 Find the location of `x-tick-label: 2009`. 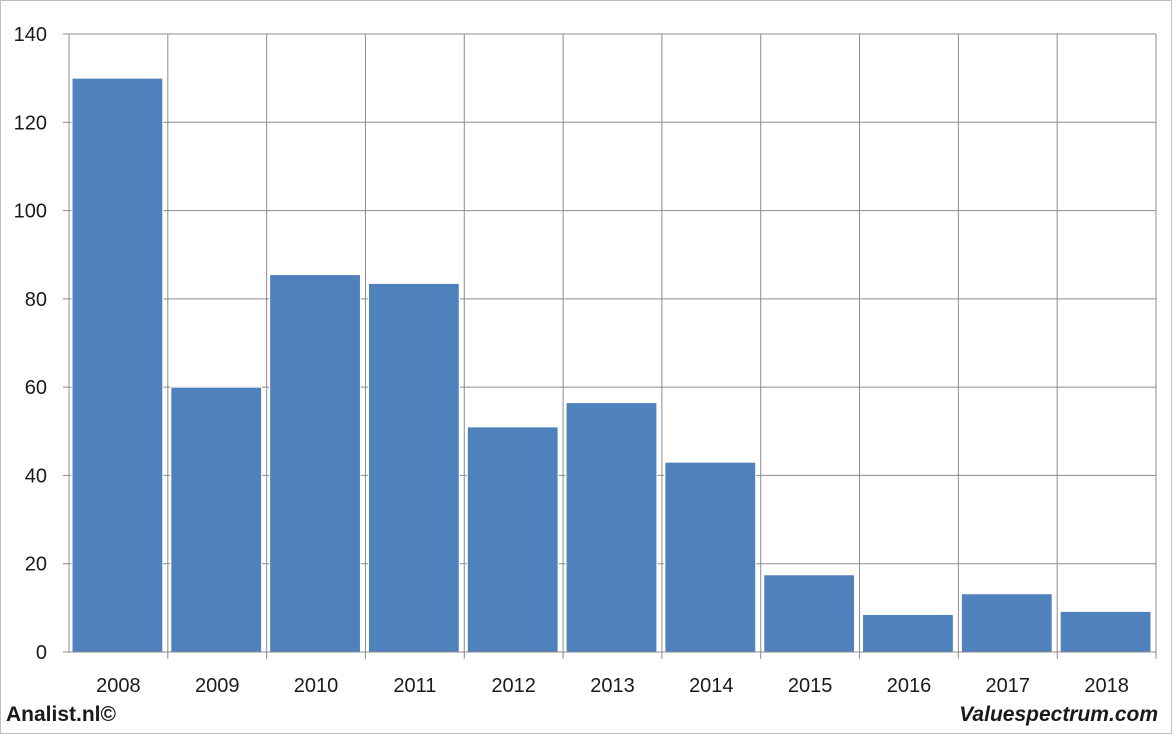

x-tick-label: 2009 is located at coordinates (217, 686).